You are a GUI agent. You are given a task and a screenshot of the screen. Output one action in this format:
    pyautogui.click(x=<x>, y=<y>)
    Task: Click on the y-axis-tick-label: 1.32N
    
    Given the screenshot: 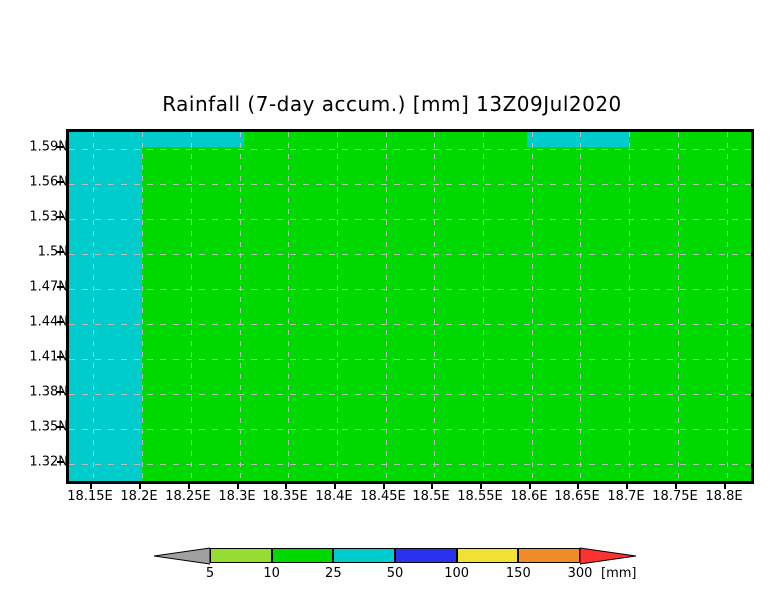 What is the action you would take?
    pyautogui.click(x=48, y=462)
    